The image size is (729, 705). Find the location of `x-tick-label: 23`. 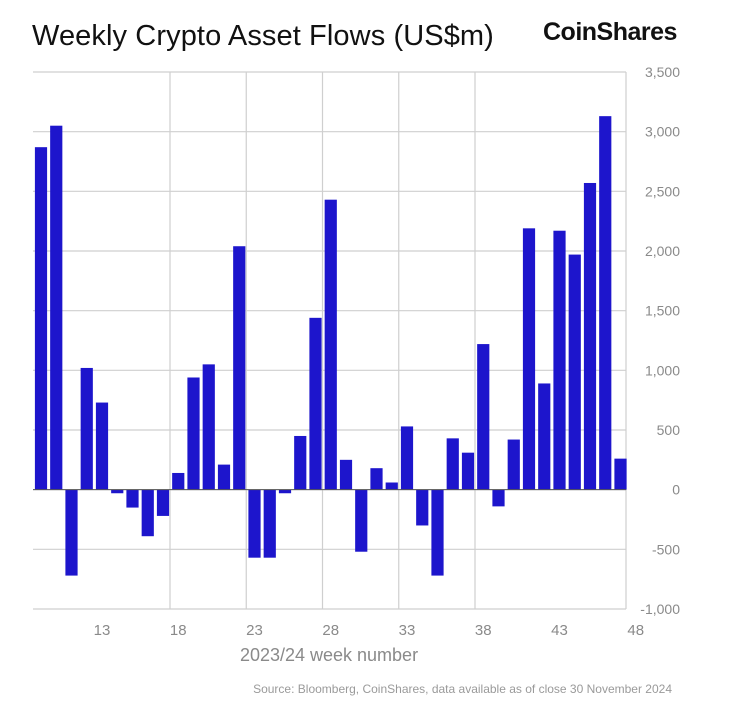

x-tick-label: 23 is located at coordinates (254, 630).